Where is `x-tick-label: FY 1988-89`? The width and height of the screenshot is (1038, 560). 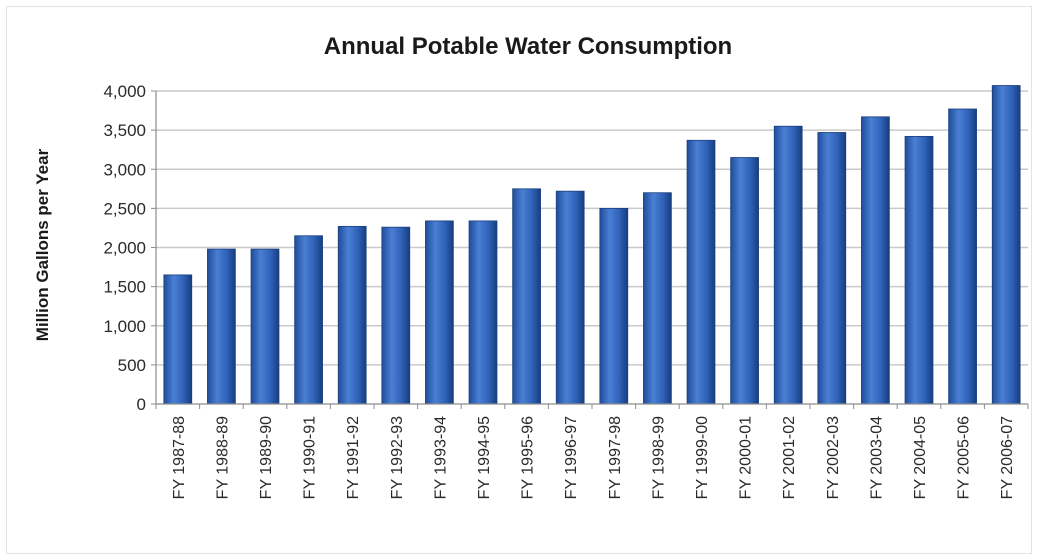 x-tick-label: FY 1988-89 is located at coordinates (222, 457).